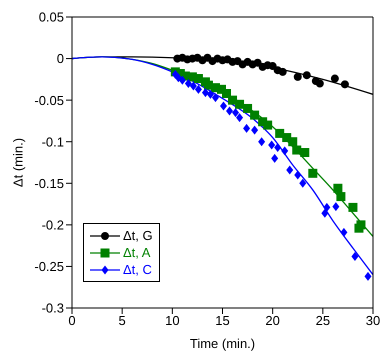 The image size is (380, 356). I want to click on x-tick-label: 30, so click(373, 320).